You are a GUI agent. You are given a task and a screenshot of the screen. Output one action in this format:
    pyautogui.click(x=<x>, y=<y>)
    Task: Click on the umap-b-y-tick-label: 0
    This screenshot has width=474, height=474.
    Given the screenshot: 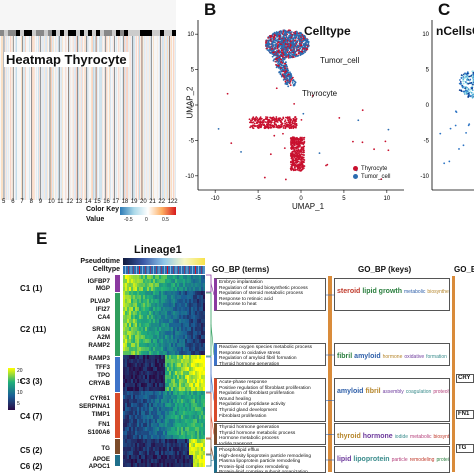 What is the action you would take?
    pyautogui.click(x=193, y=106)
    